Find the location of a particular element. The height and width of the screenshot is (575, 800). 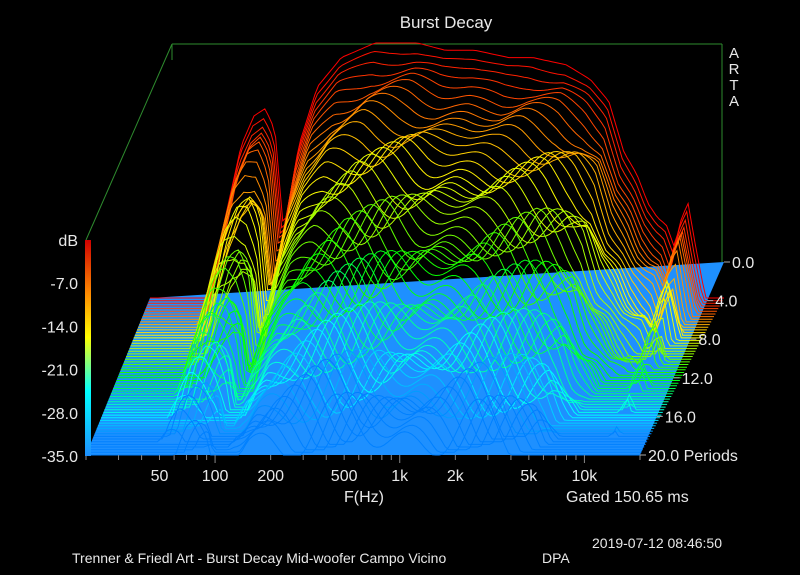

z-tick-label: -35.0 is located at coordinates (60, 457).